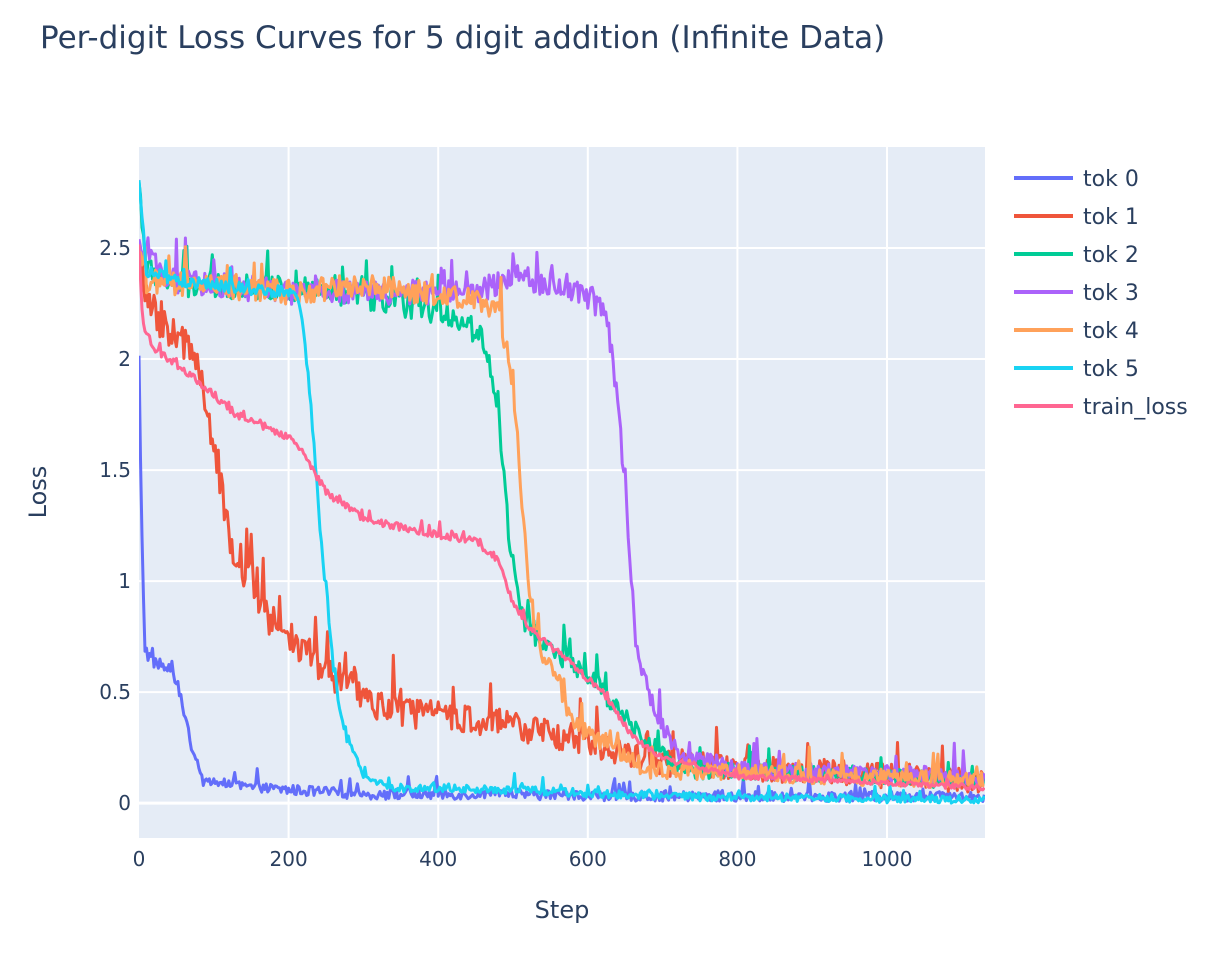 The image size is (1212, 958). Describe the element at coordinates (115, 525) in the screenshot. I see `y-tick-labels: 0 0.5 1 1.5 2 2.5` at that location.